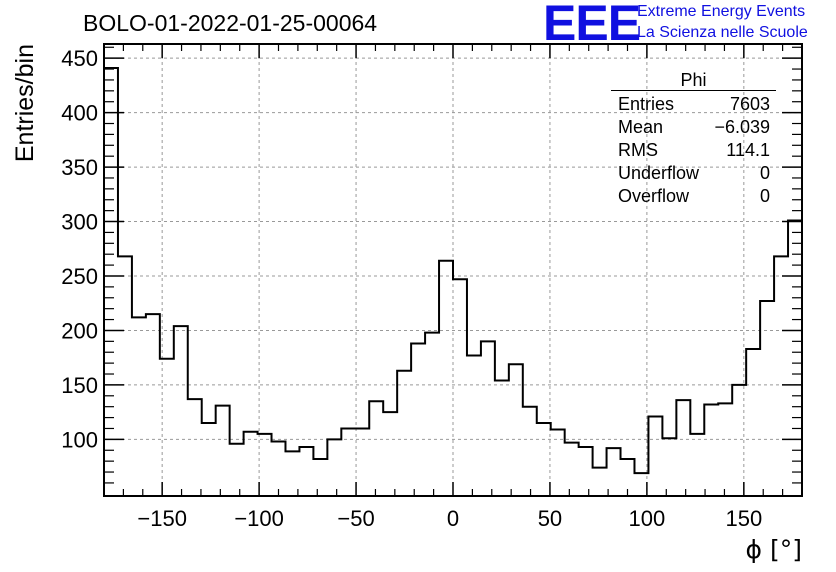  I want to click on chart-title: BOLO-01-2022-01-25-00064, so click(230, 23).